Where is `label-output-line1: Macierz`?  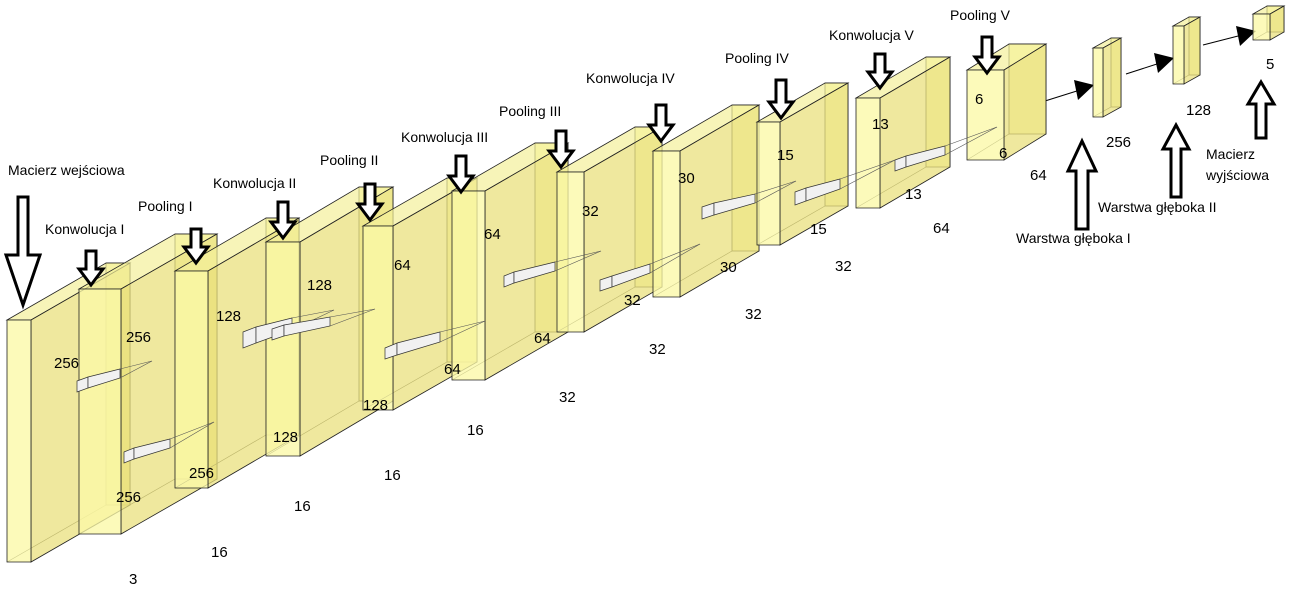
label-output-line1: Macierz is located at coordinates (1230, 154).